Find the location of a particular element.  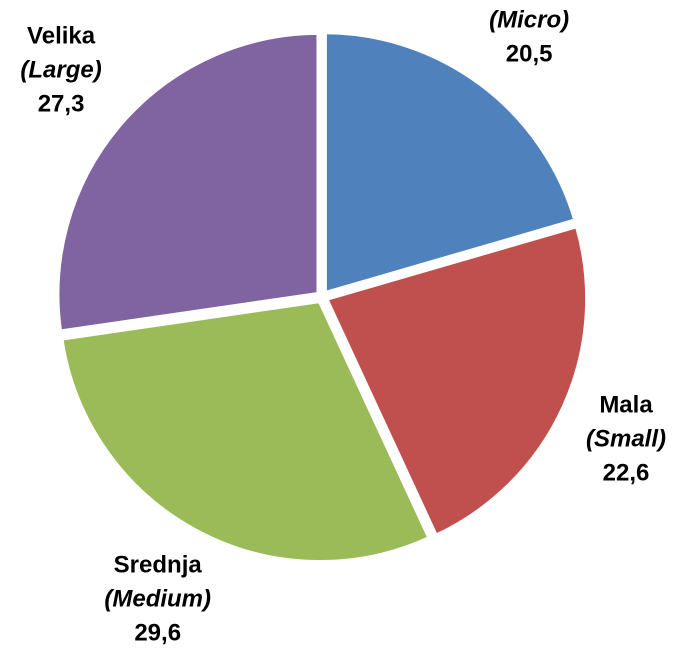

value-label: 20,5 is located at coordinates (529, 53).